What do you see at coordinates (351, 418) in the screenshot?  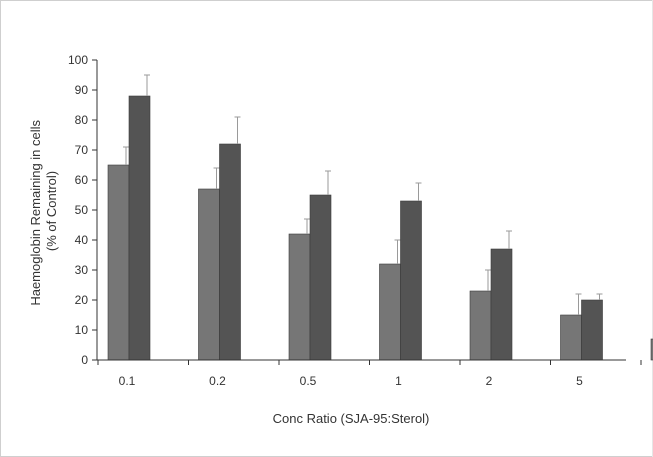 I see `x-axis-title: Conc Ratio (SJA-95:Sterol)` at bounding box center [351, 418].